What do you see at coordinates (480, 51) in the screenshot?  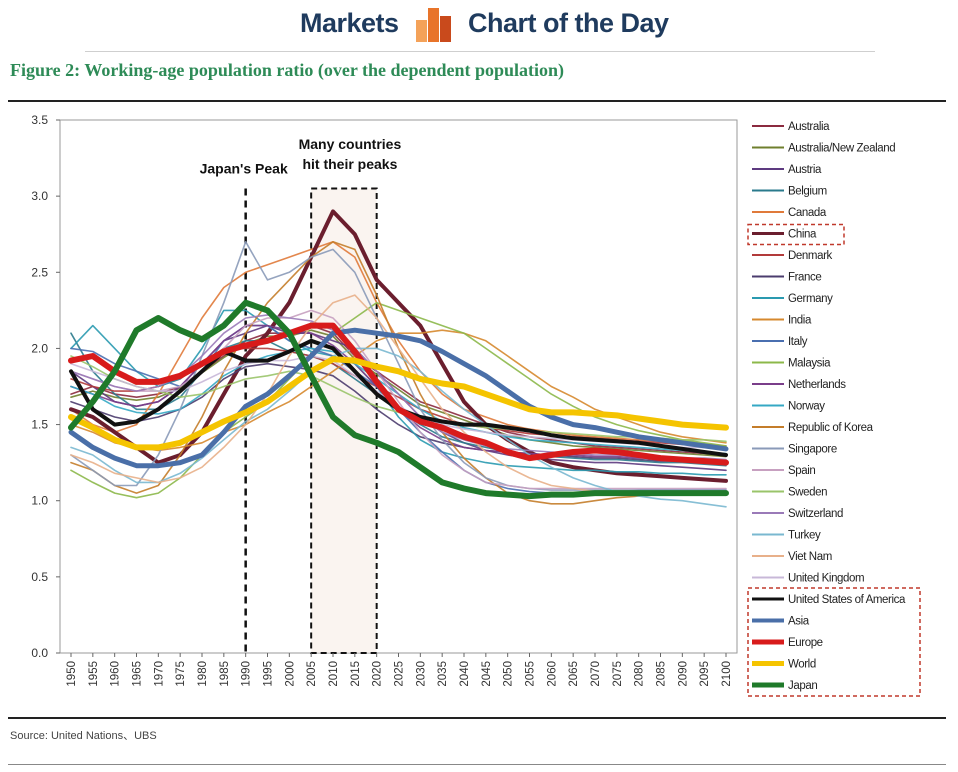 I see `header-divider` at bounding box center [480, 51].